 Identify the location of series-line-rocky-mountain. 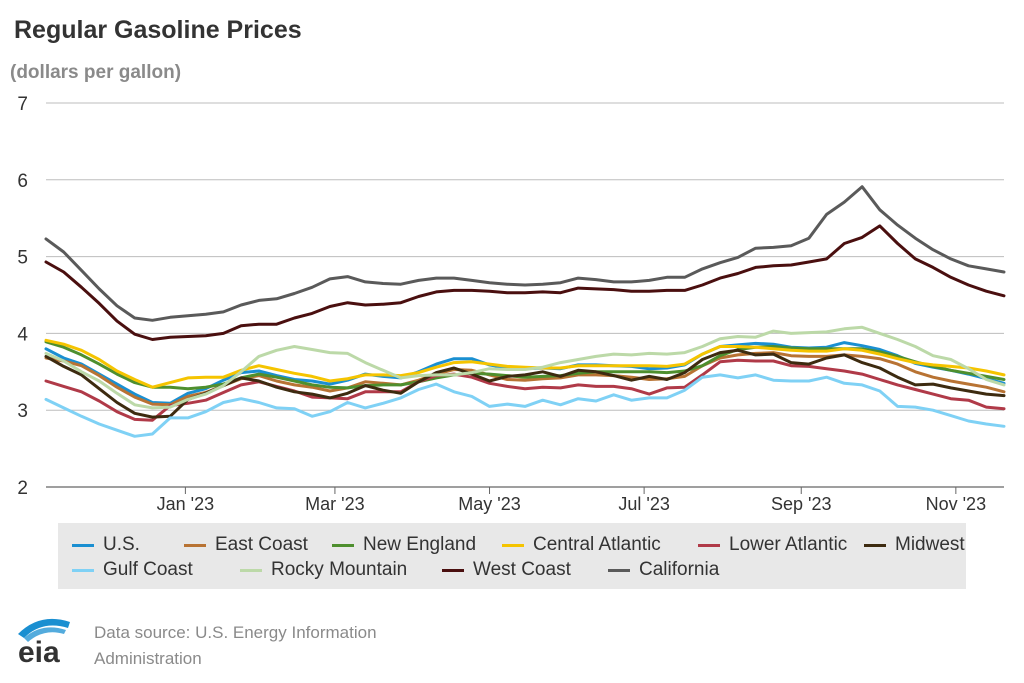
(525, 367).